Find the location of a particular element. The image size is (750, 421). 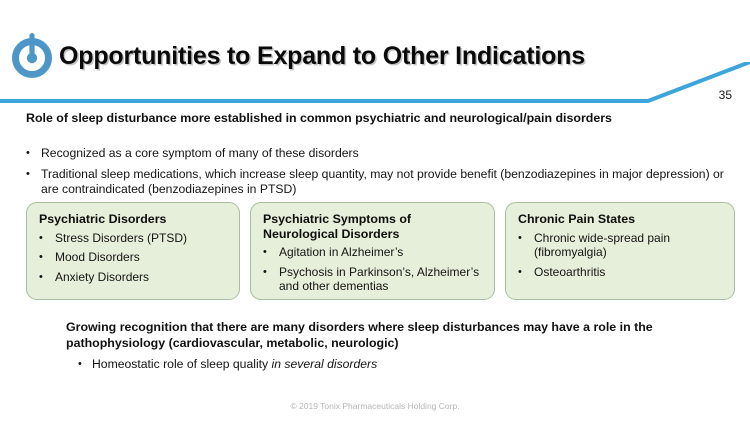

card-title: Psychiatric Disorders is located at coordinates (103, 219).